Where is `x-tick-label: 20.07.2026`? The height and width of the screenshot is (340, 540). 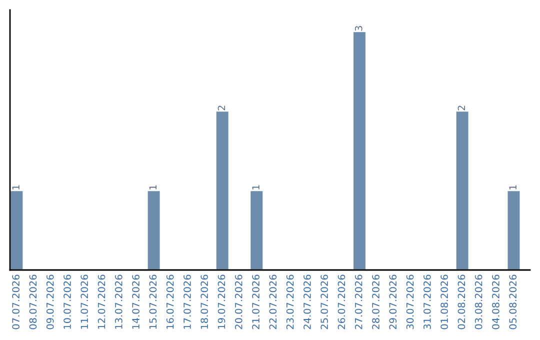
x-tick-label: 20.07.2026 is located at coordinates (238, 302).